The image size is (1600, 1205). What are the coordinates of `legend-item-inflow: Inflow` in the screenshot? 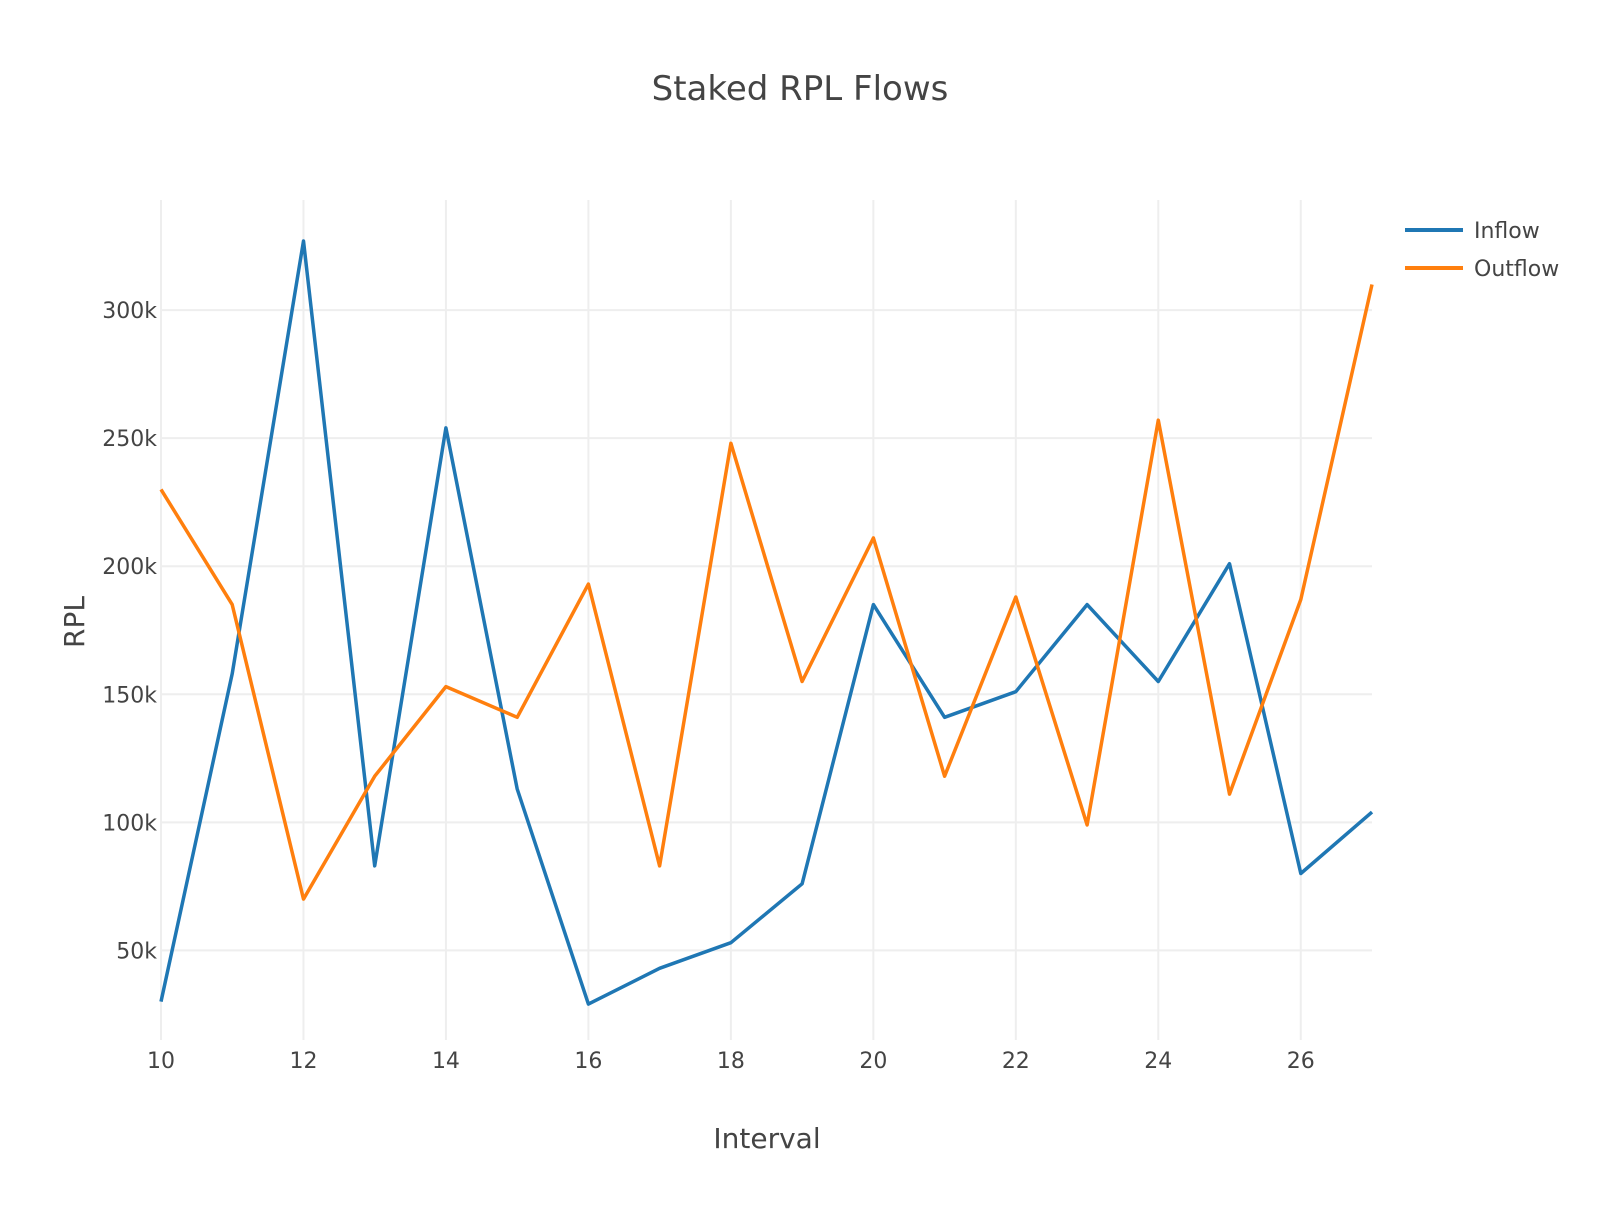 It's located at (1472, 231).